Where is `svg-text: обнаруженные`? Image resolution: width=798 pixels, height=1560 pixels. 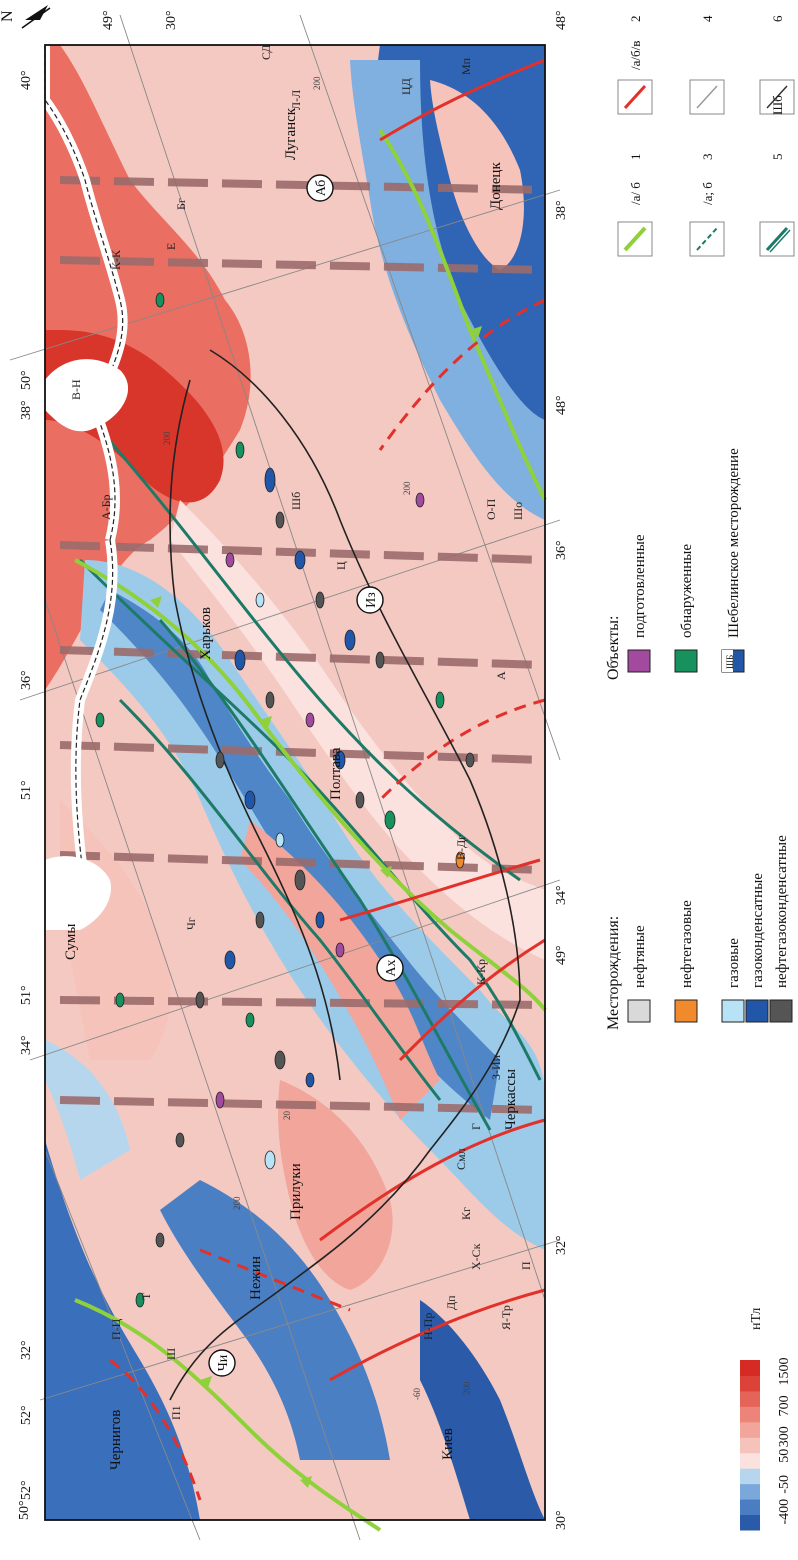 svg-text: обнаруженные is located at coordinates (687, 591).